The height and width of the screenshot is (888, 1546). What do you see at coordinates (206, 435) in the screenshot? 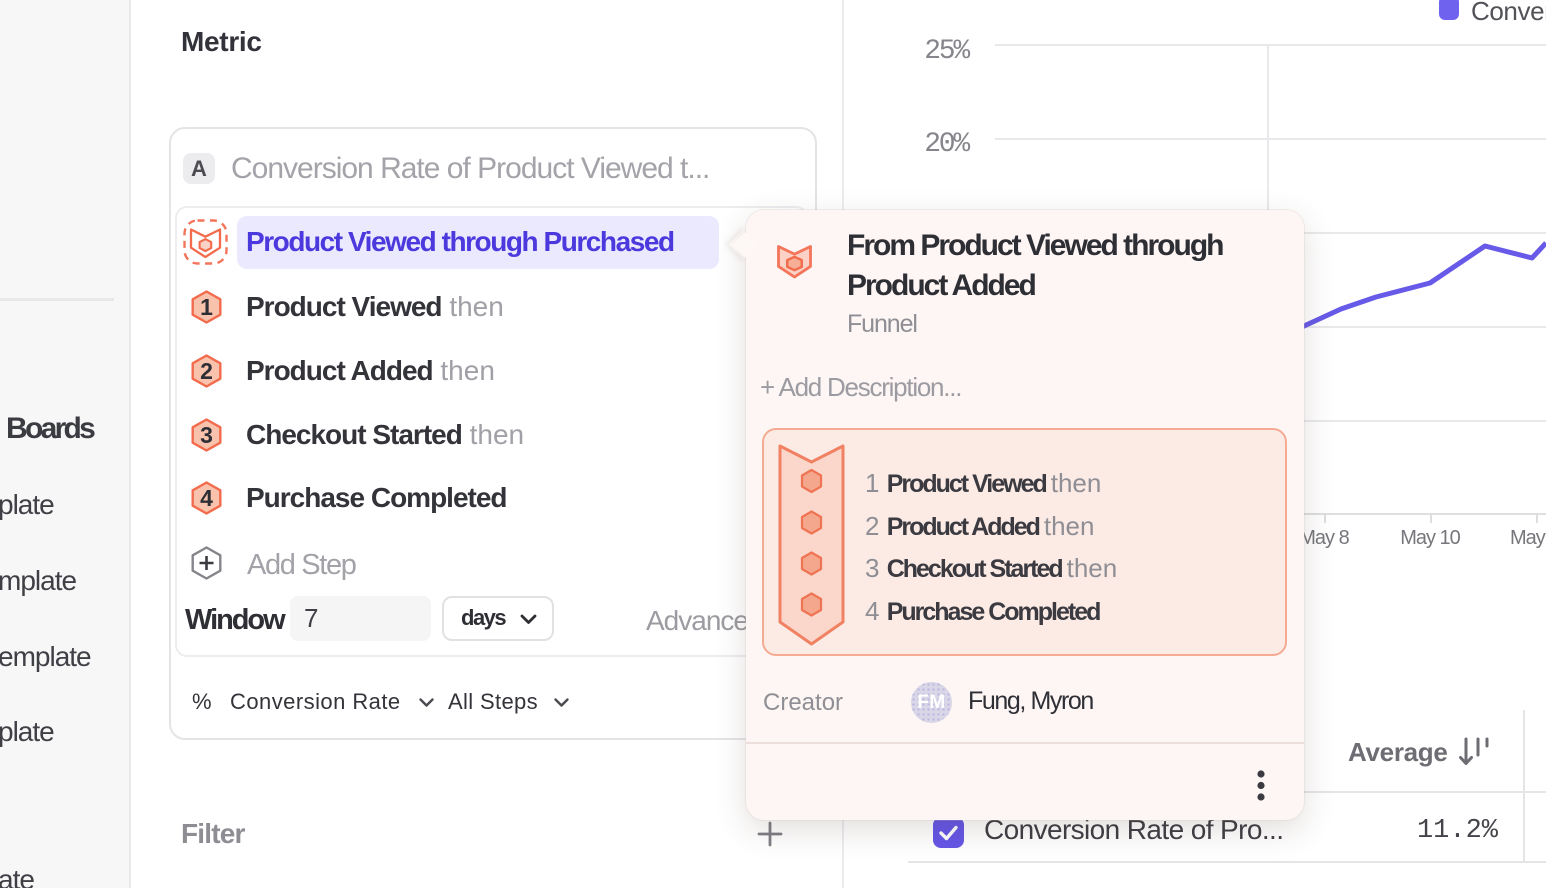
I see `svg-text: 3` at bounding box center [206, 435].